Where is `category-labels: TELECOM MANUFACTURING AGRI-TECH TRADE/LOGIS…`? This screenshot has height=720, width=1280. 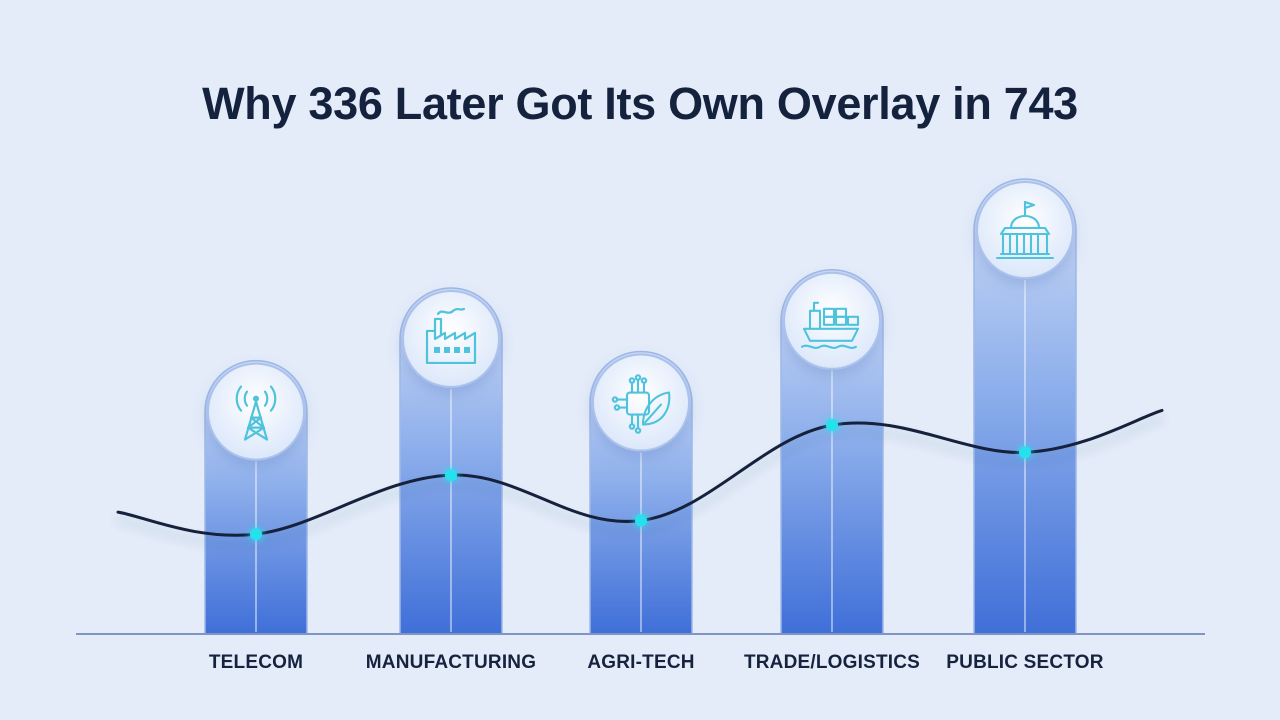 category-labels: TELECOM MANUFACTURING AGRI-TECH TRADE/LOGIS… is located at coordinates (656, 662).